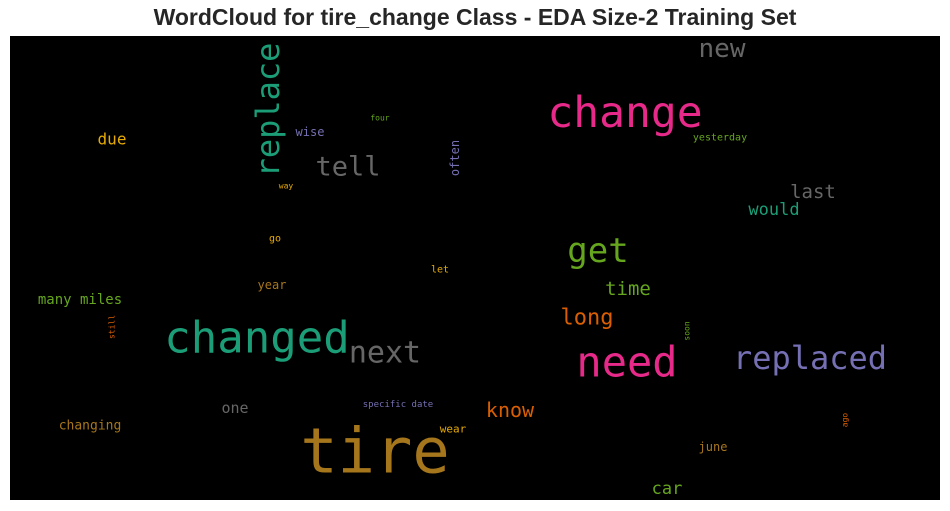 The image size is (950, 511). I want to click on word-last: last, so click(813, 192).